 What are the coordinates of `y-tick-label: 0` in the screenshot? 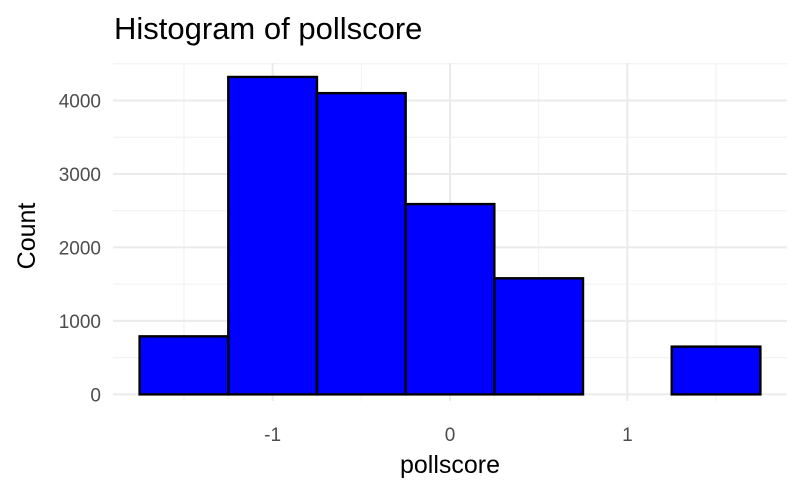 It's located at (95, 395).